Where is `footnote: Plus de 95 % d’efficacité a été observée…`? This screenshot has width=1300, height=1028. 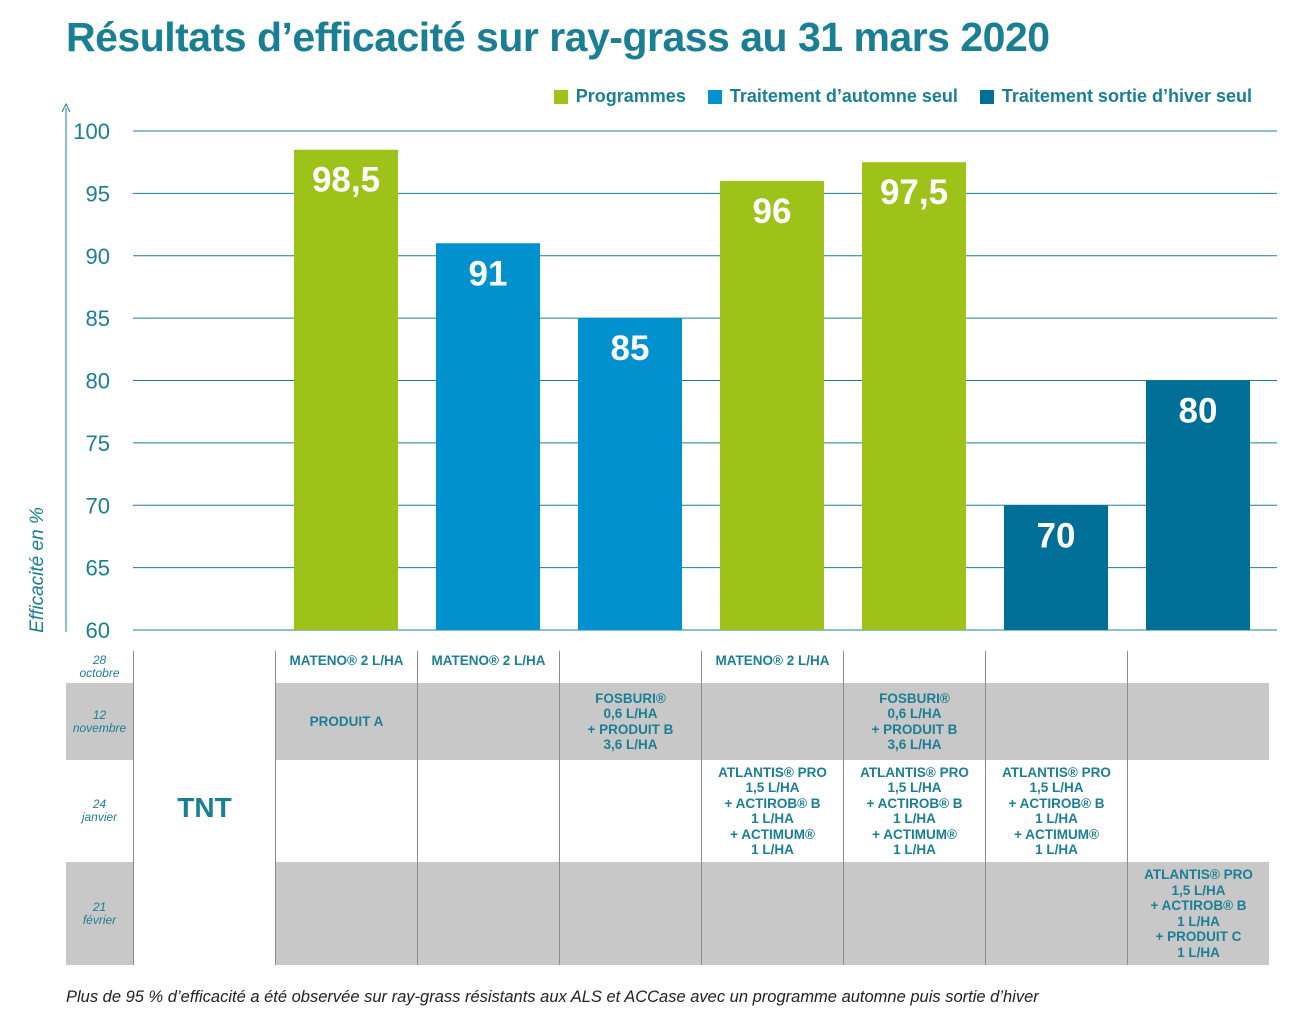 footnote: Plus de 95 % d’efficacité a été observée… is located at coordinates (552, 997).